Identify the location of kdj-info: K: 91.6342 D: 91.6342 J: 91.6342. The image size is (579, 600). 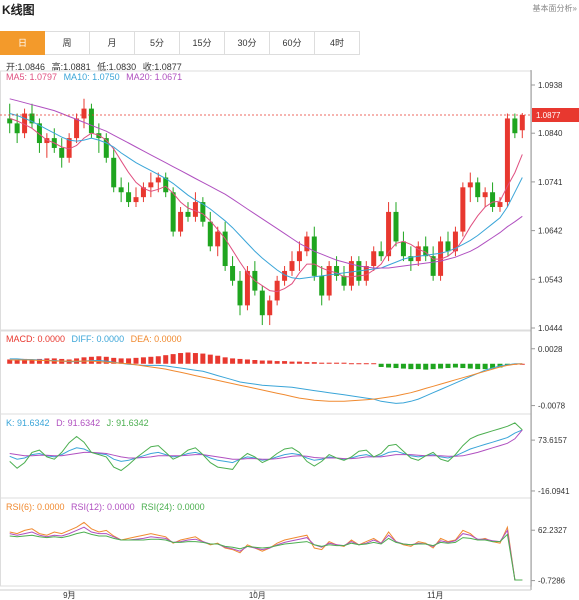
(79, 423).